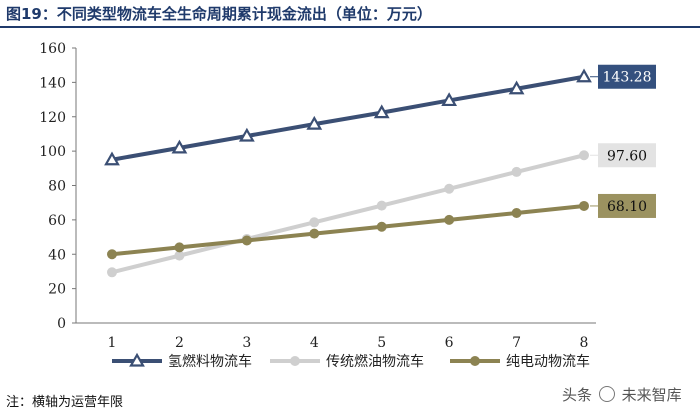  I want to click on legend-label: 纯电动物流车, so click(548, 361).